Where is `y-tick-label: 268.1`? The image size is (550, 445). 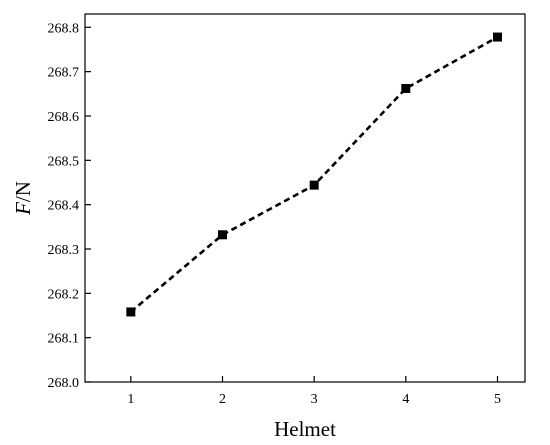 y-tick-label: 268.1 is located at coordinates (64, 339).